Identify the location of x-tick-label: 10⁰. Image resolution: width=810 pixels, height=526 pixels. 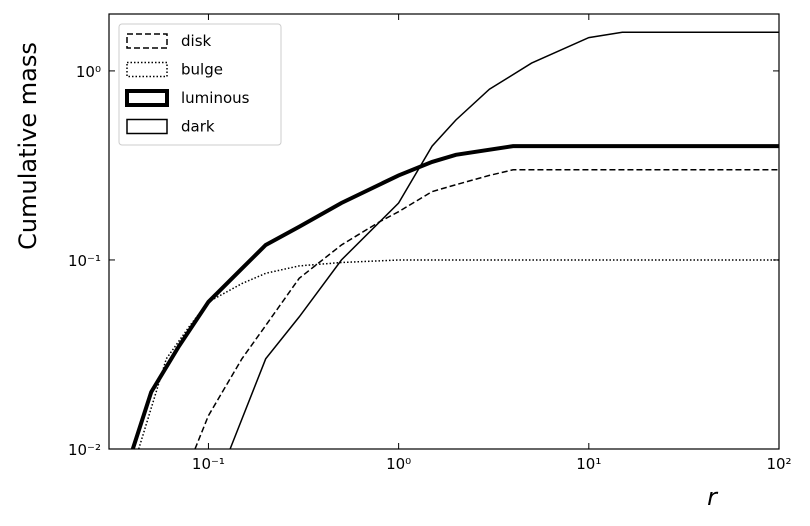
(398, 464).